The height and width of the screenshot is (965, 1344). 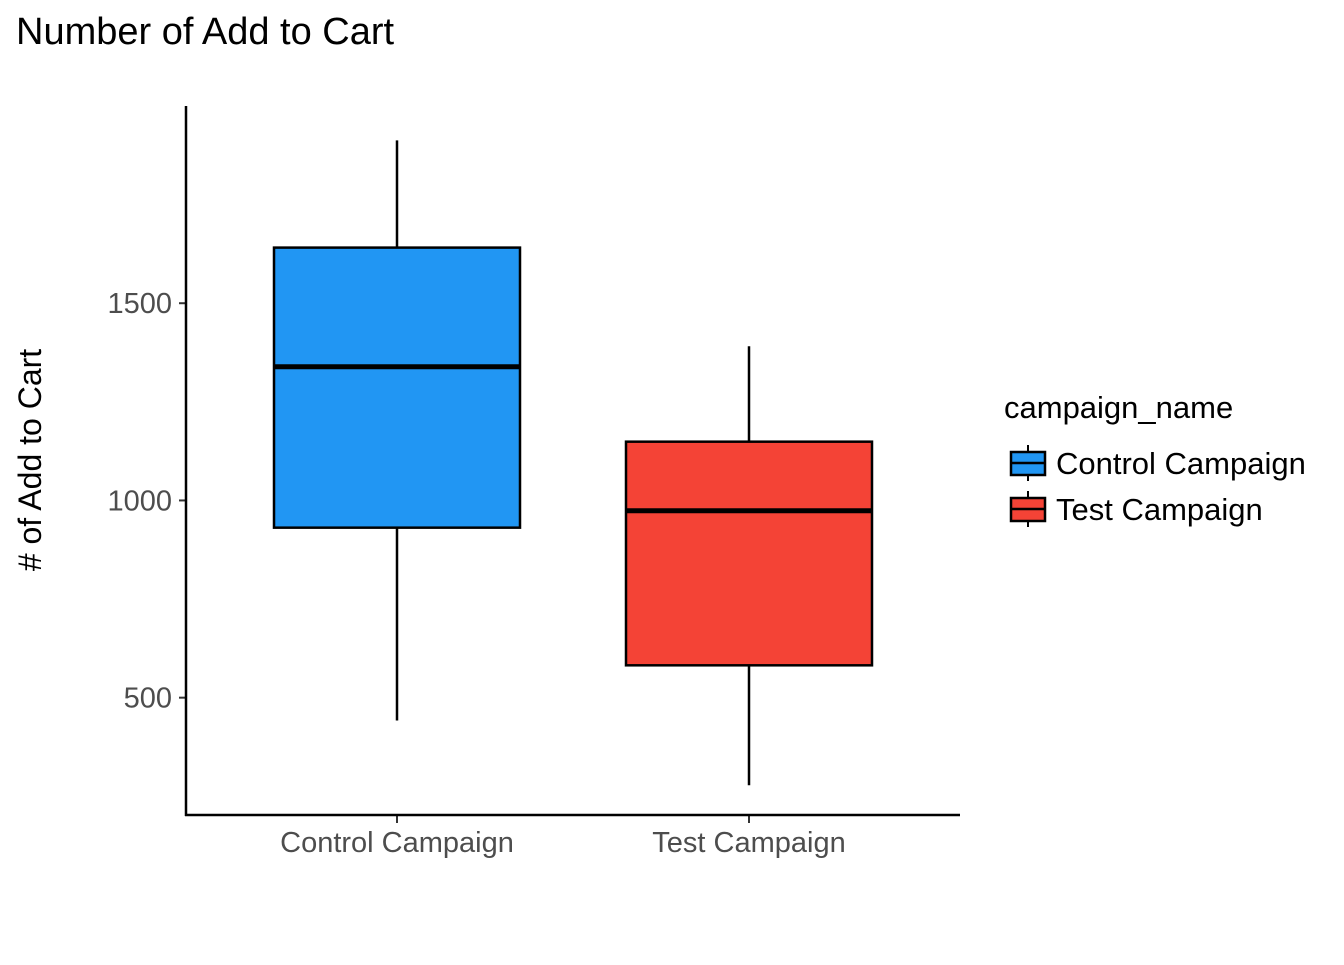 I want to click on x-tick-label: Control Campaign, so click(x=397, y=843).